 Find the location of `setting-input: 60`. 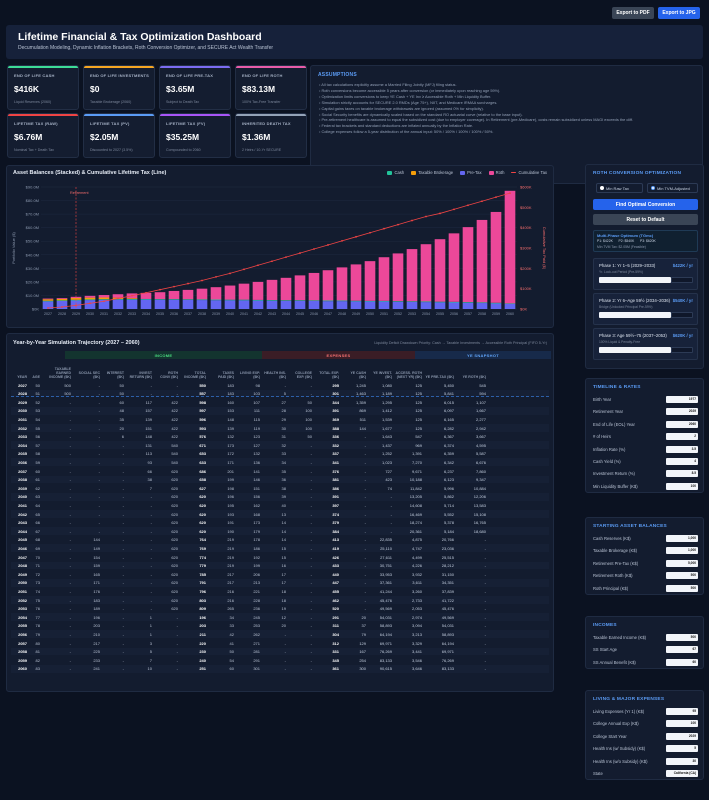

setting-input: 60 is located at coordinates (682, 662).